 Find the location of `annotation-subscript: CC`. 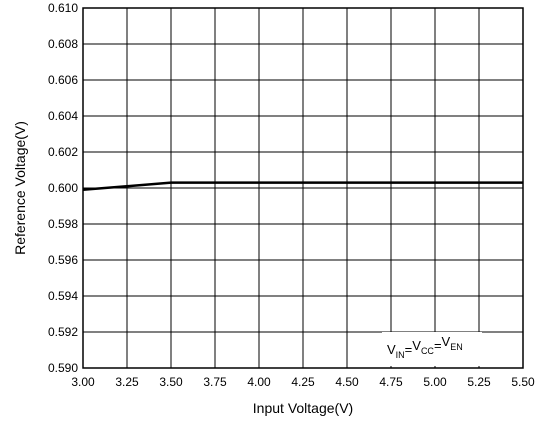

annotation-subscript: CC is located at coordinates (427, 351).